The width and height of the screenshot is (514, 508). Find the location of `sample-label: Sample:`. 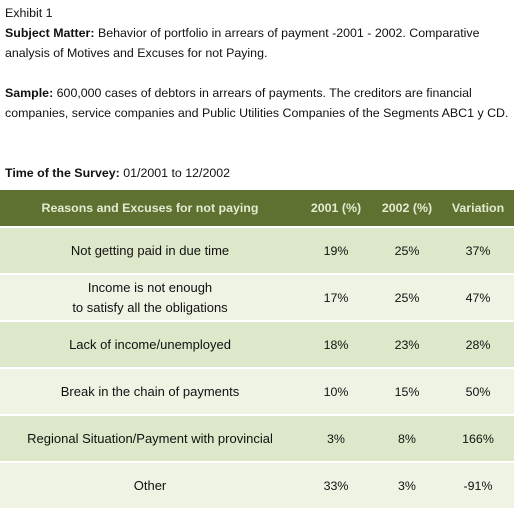

sample-label: Sample: is located at coordinates (29, 93).